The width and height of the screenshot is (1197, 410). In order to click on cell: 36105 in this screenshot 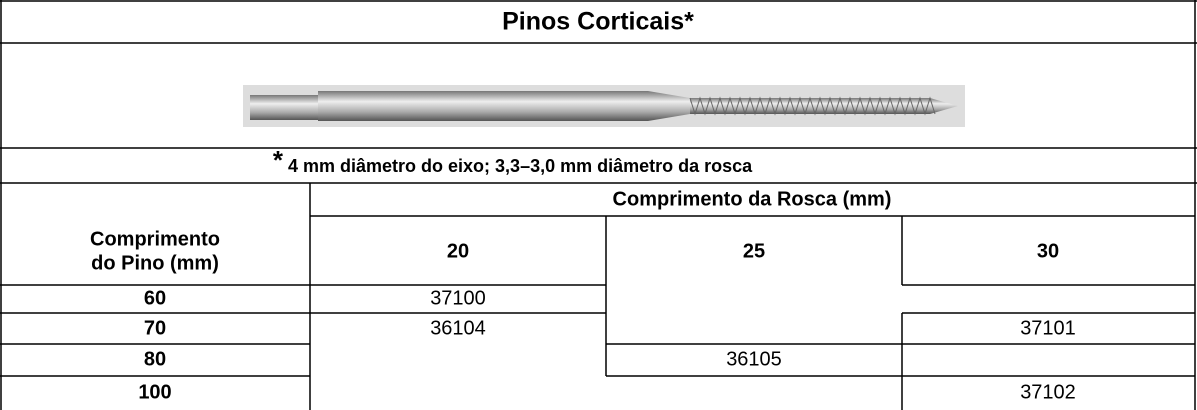, I will do `click(754, 359)`.